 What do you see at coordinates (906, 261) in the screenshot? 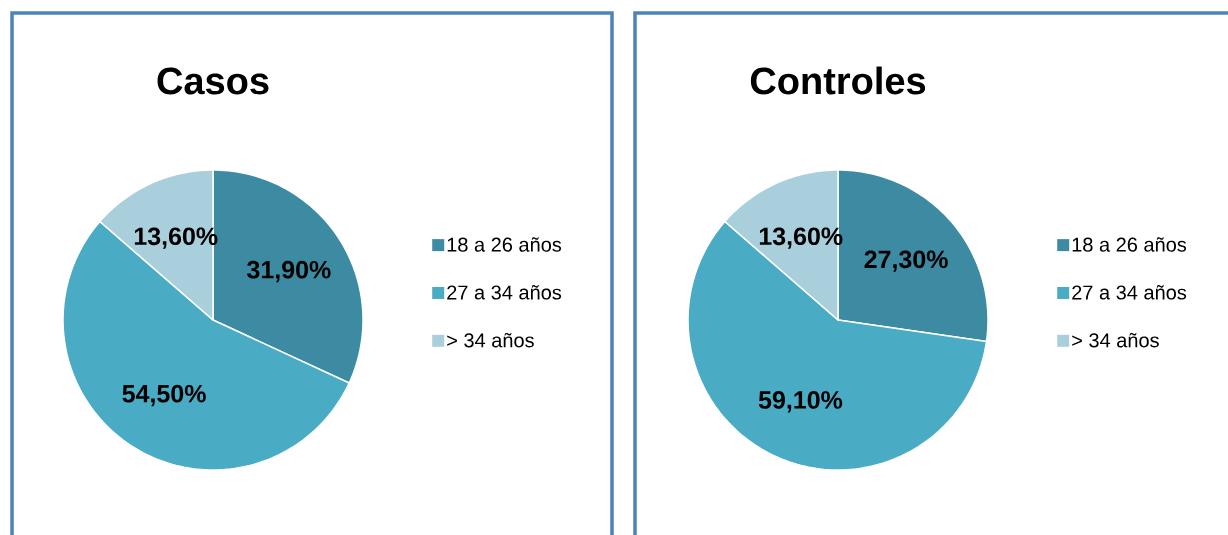
I see `data-label: 27,30%` at bounding box center [906, 261].